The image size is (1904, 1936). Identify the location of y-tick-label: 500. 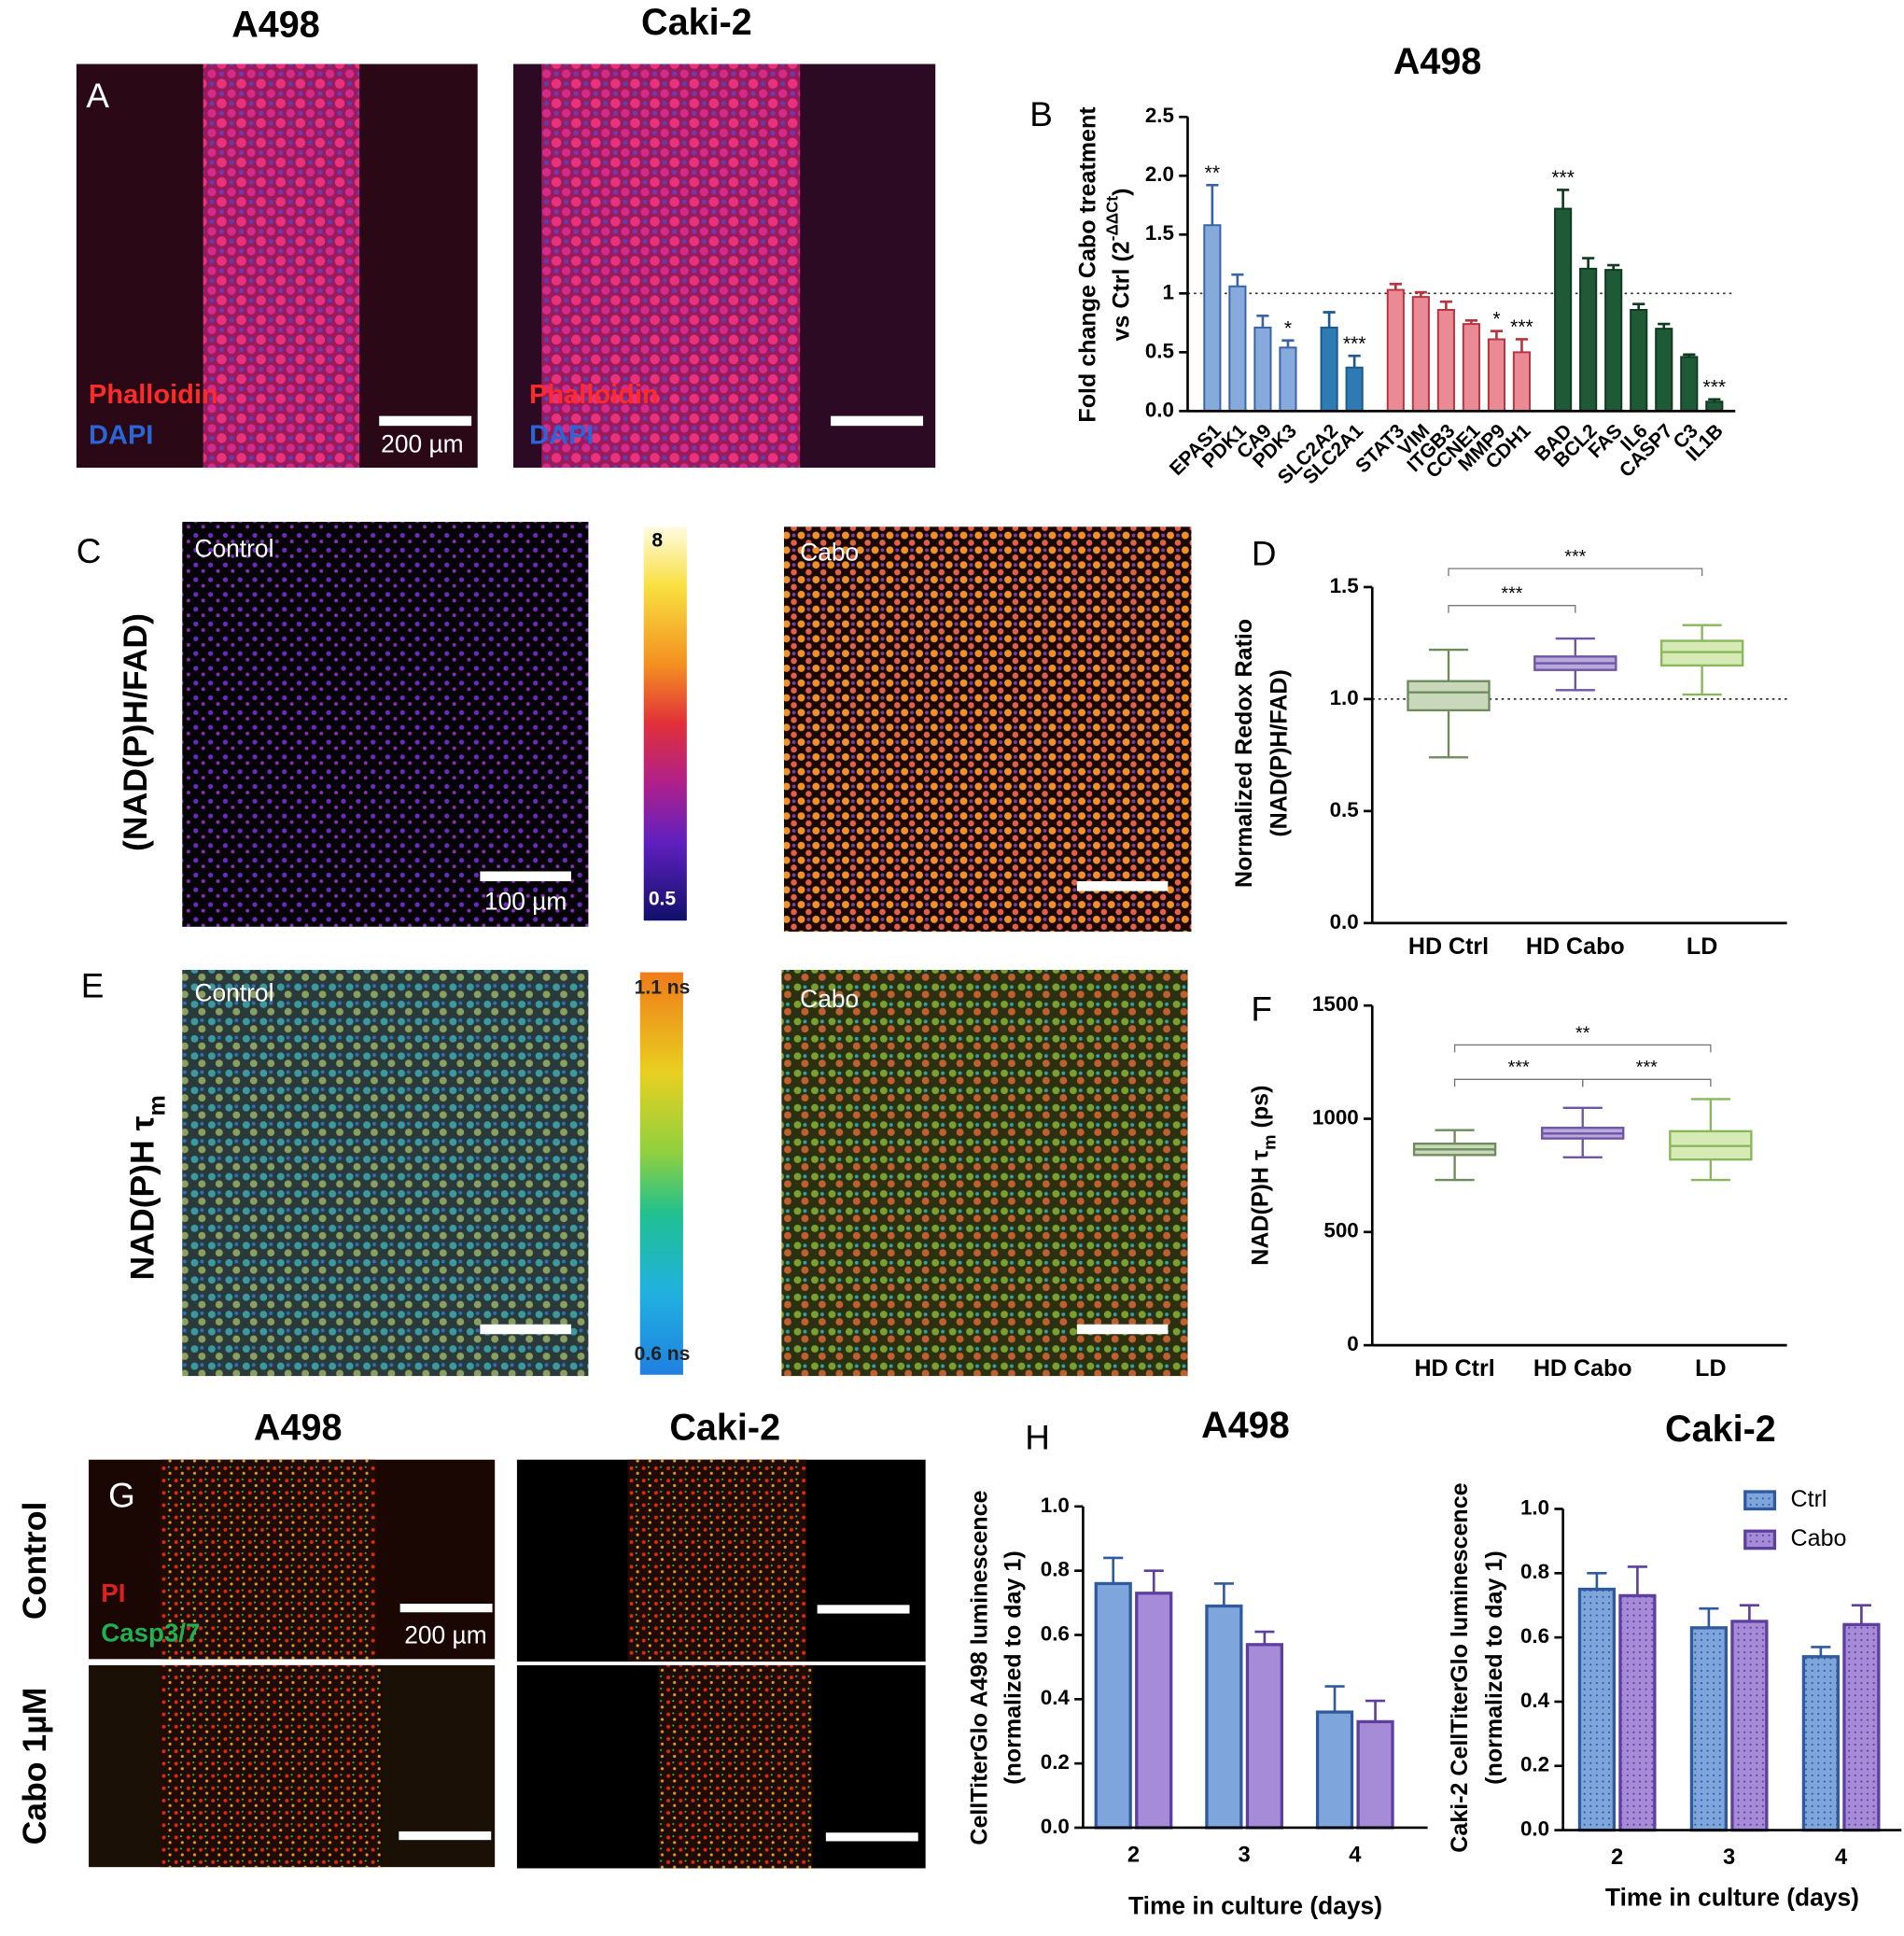
(1340, 1230).